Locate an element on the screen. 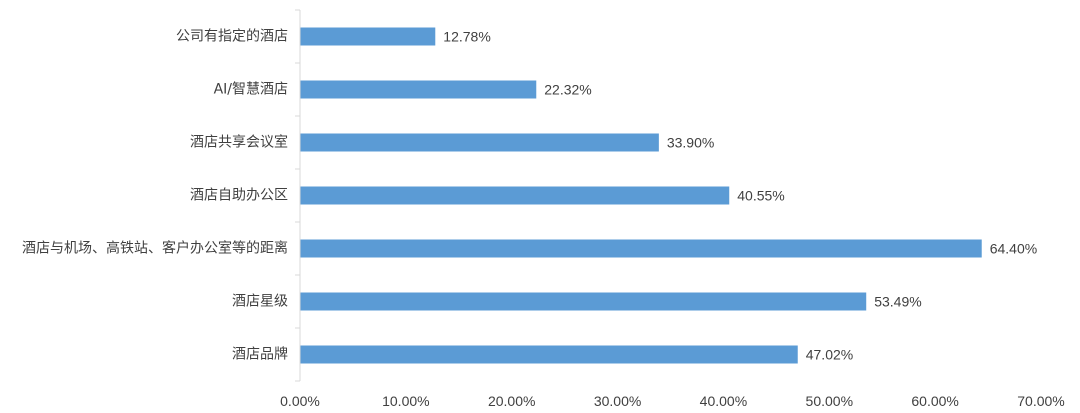 The width and height of the screenshot is (1080, 413). category-label: 酒店星级 is located at coordinates (260, 302).